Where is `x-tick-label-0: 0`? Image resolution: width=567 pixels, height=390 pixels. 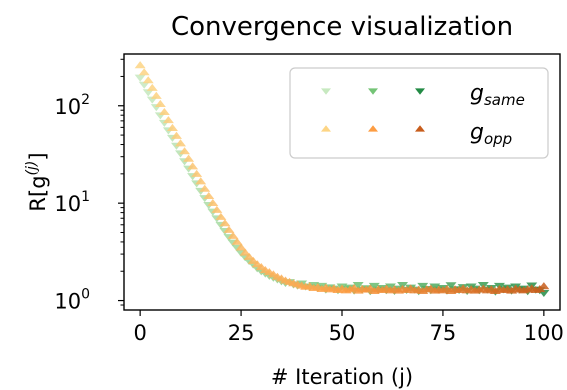 x-tick-label-0: 0 is located at coordinates (139, 333).